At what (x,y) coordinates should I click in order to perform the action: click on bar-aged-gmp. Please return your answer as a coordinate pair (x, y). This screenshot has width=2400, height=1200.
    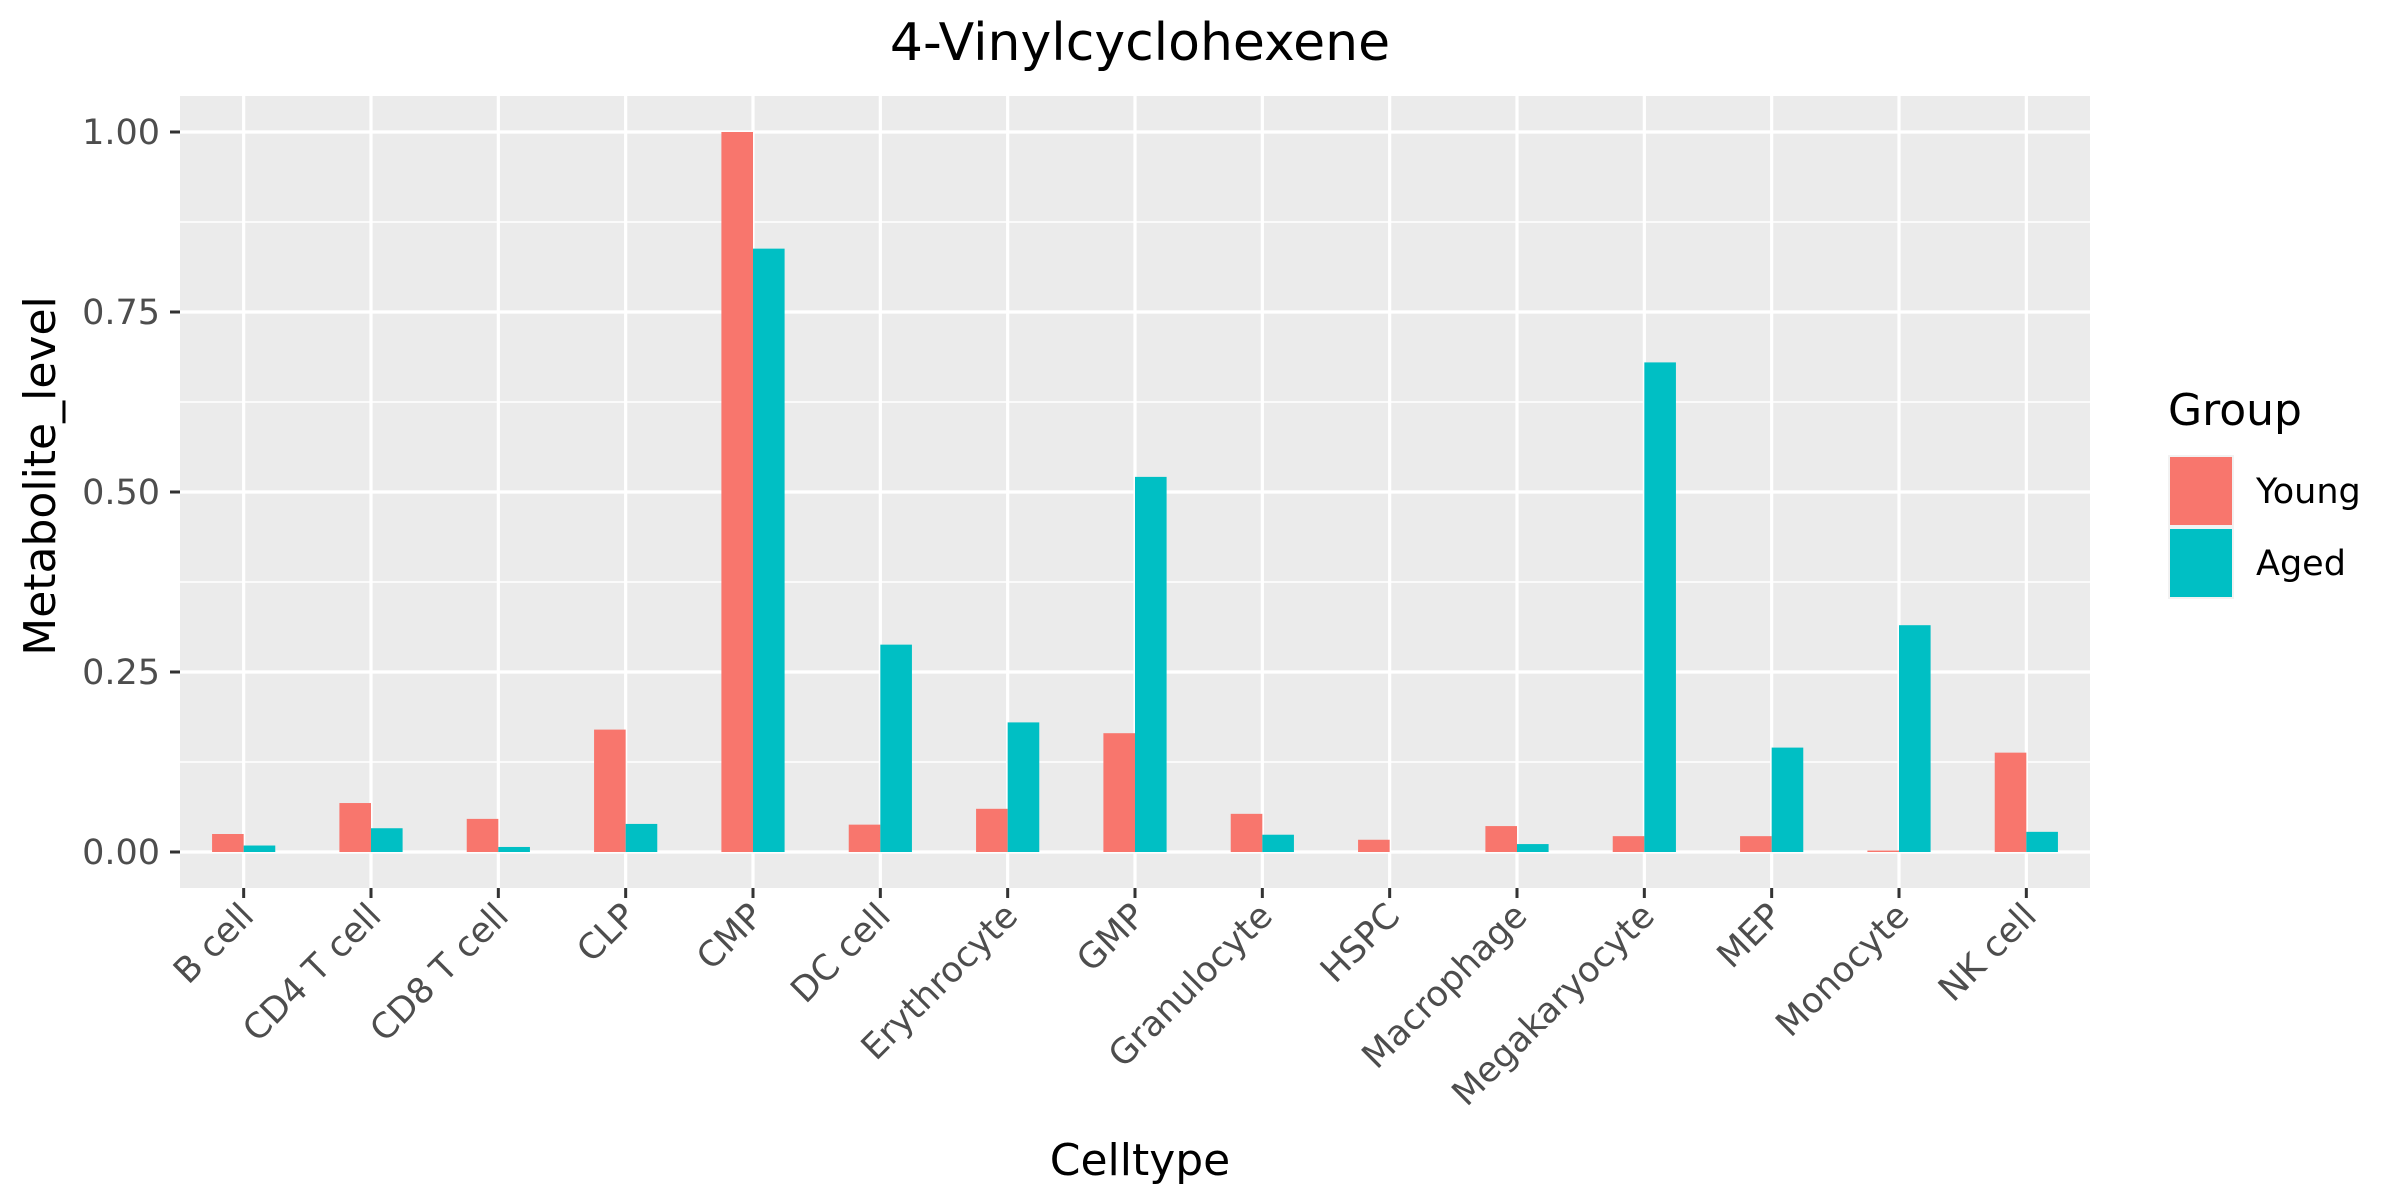
    Looking at the image, I should click on (1151, 664).